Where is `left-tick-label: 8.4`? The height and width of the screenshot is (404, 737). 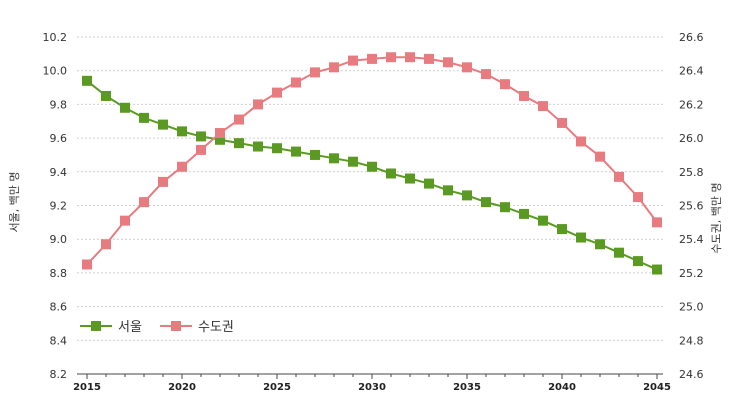 left-tick-label: 8.4 is located at coordinates (59, 340).